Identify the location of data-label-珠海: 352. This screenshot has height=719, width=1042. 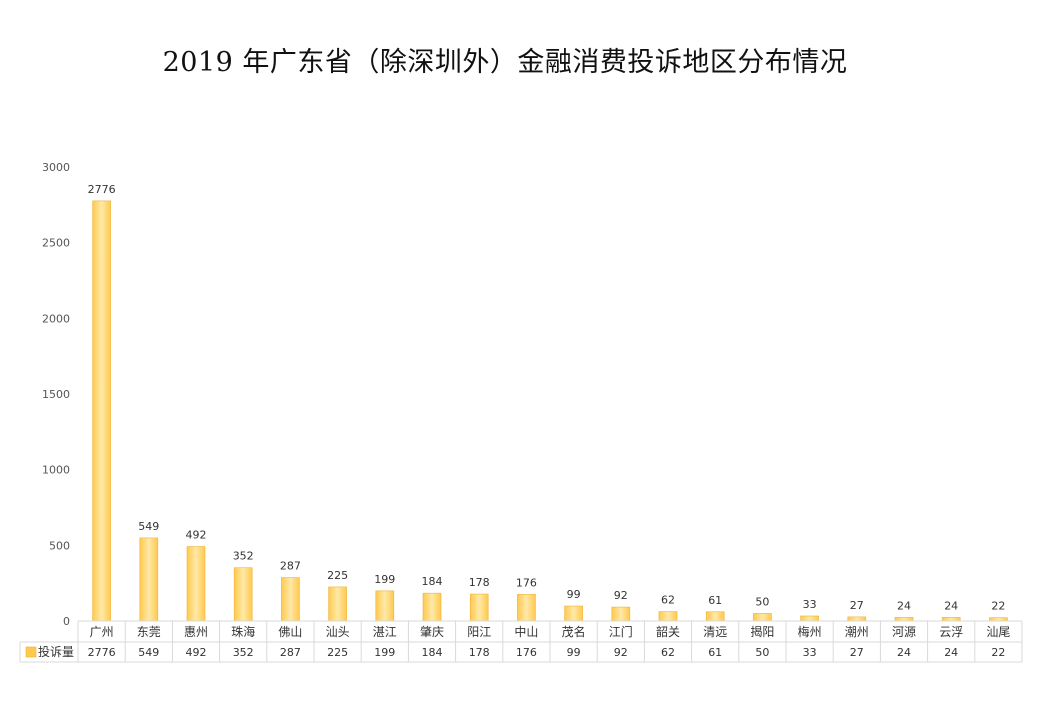
(243, 556).